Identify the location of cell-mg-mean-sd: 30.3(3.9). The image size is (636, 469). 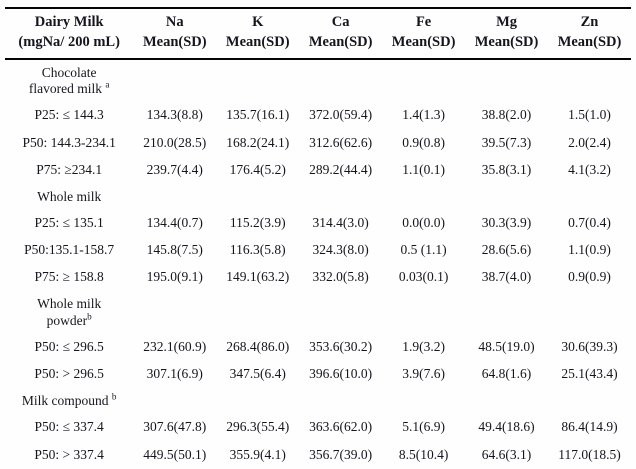
(506, 222).